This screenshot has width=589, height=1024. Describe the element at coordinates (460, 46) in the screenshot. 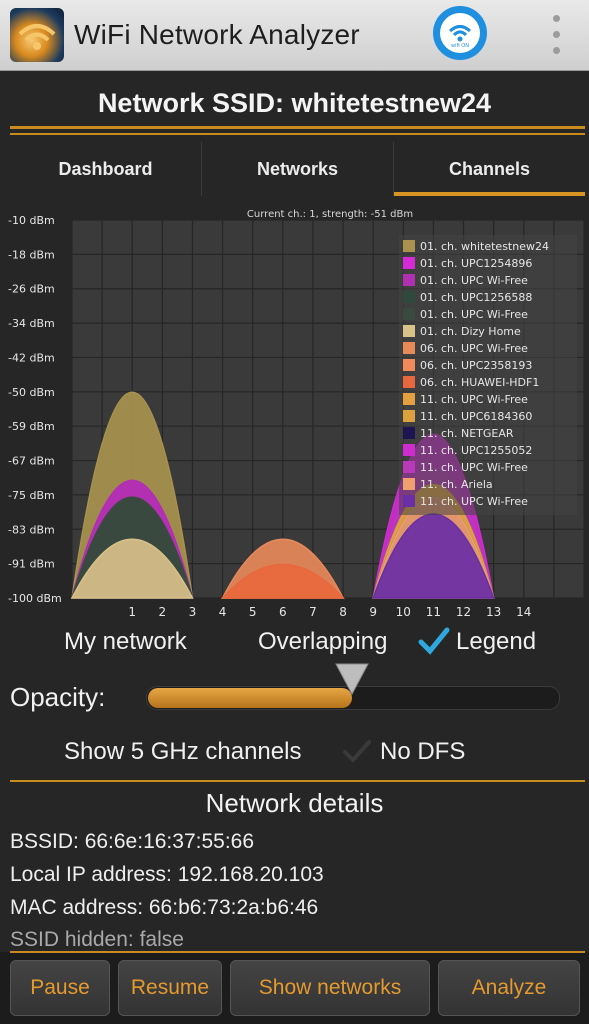

I see `wifi-badge-text: wifi ON` at that location.